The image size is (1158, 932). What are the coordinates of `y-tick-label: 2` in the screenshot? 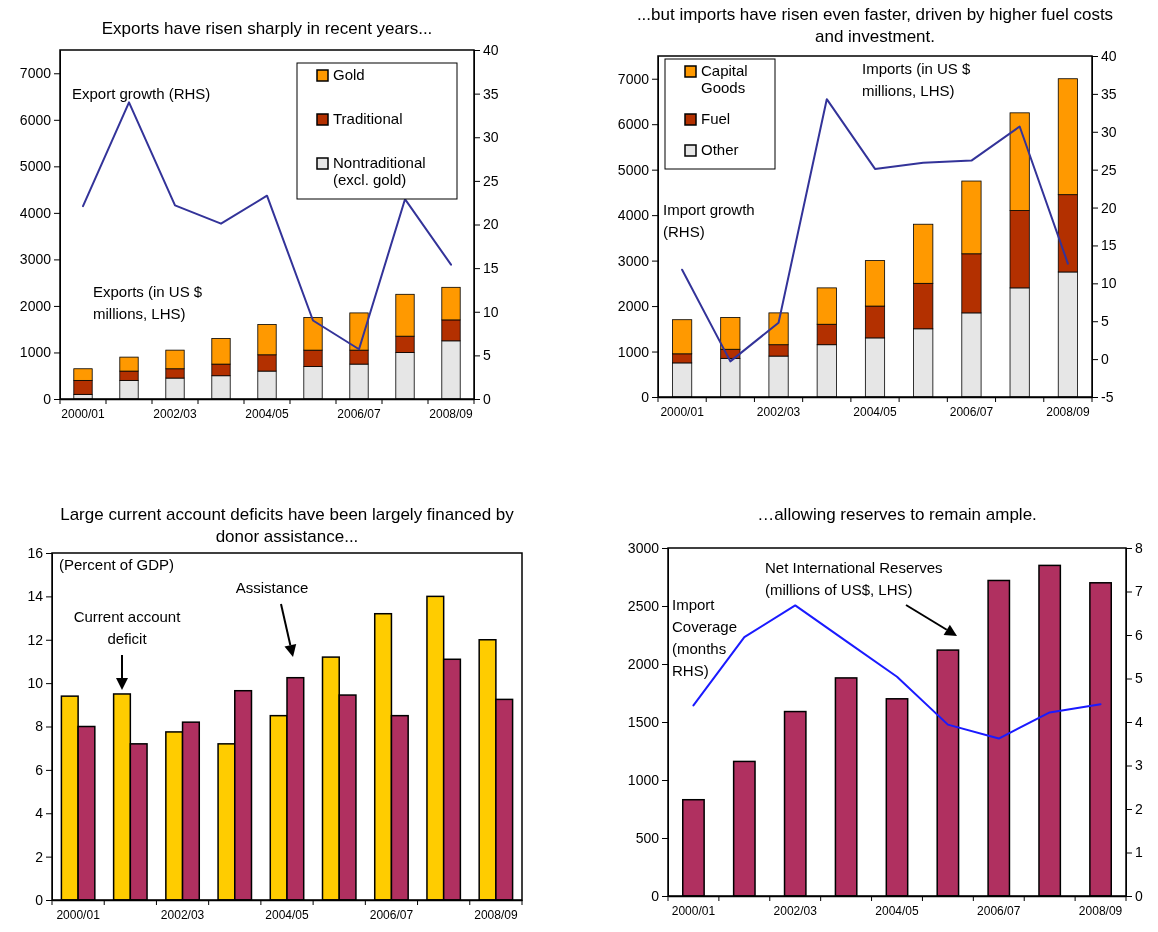 It's located at (39, 856).